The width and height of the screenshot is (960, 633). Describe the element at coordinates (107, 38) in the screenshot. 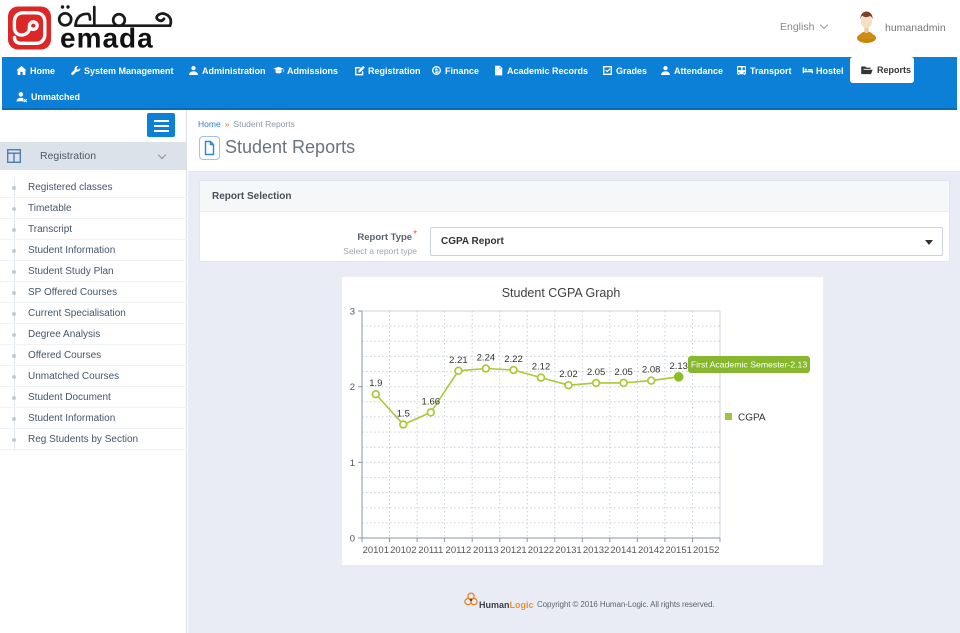

I see `svg-text: emada` at that location.